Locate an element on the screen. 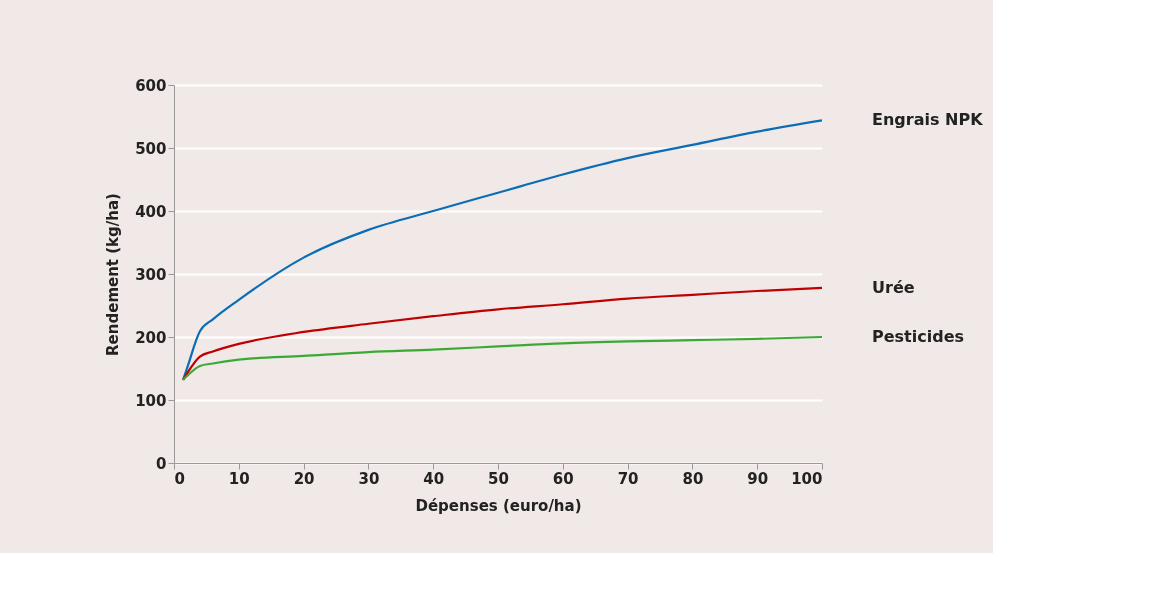 Image resolution: width=1151 pixels, height=592 pixels. x-axis-title: Dépenses (euro/ha) is located at coordinates (498, 505).